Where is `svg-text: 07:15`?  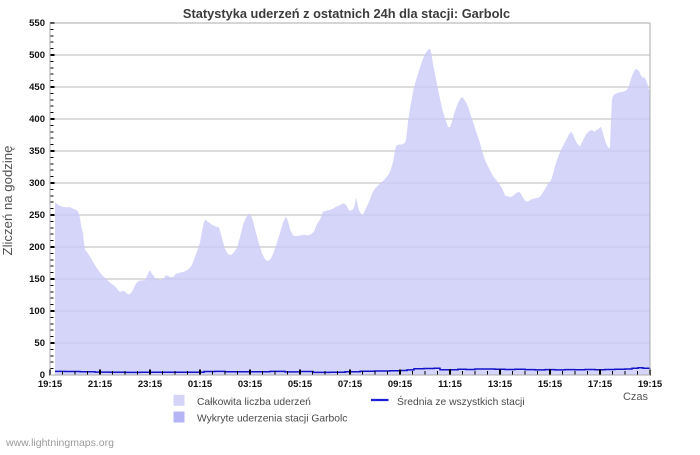
svg-text: 07:15 is located at coordinates (350, 384).